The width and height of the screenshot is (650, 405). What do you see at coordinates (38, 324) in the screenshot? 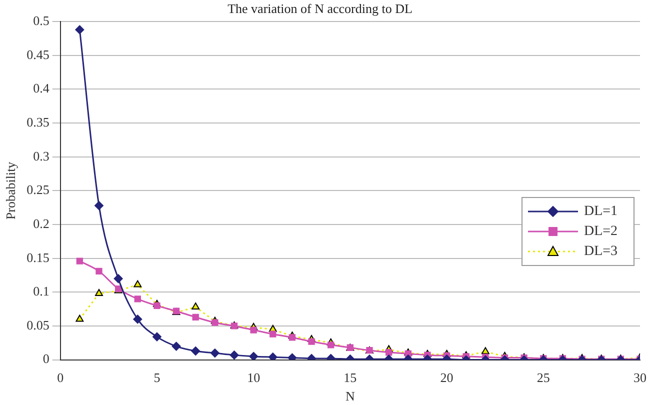
I see `y-tick-label: 0.05` at bounding box center [38, 324].